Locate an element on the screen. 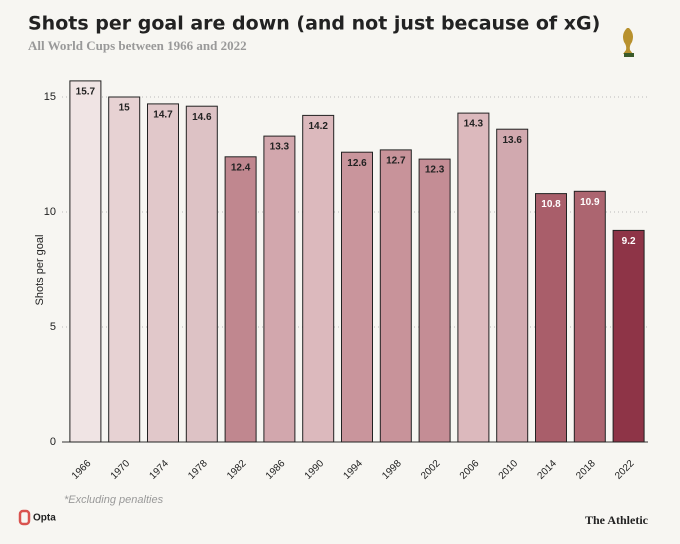  x-tick-label: 1986 is located at coordinates (276, 470).